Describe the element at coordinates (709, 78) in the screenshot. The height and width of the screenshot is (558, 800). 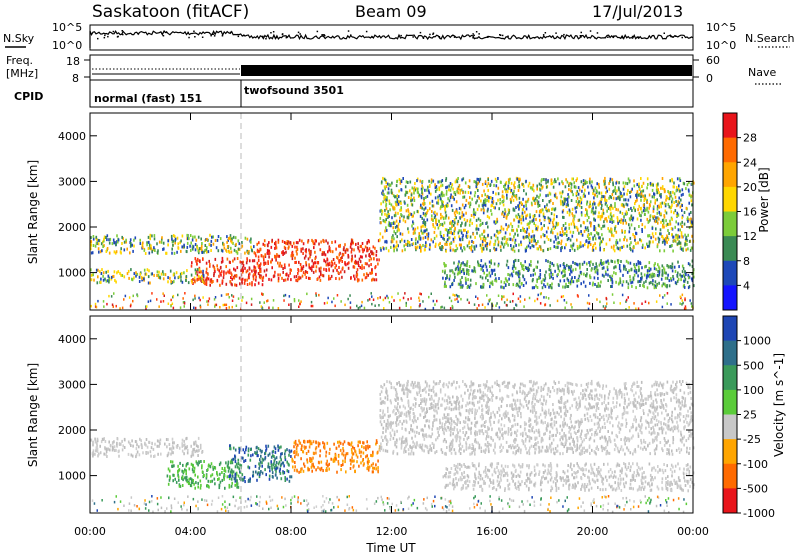
I see `nave-right-tick-bottom: 0` at that location.